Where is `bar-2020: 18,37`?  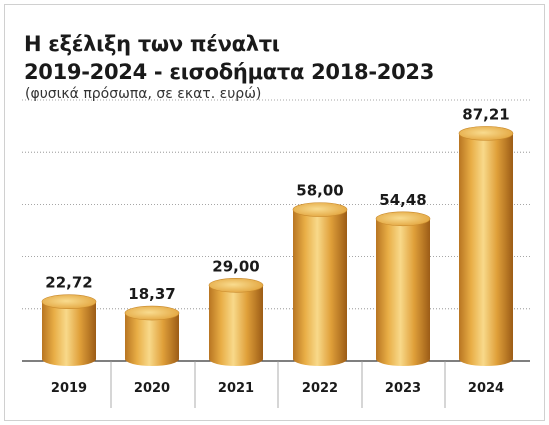
bar-2020: 18,37 is located at coordinates (152, 325).